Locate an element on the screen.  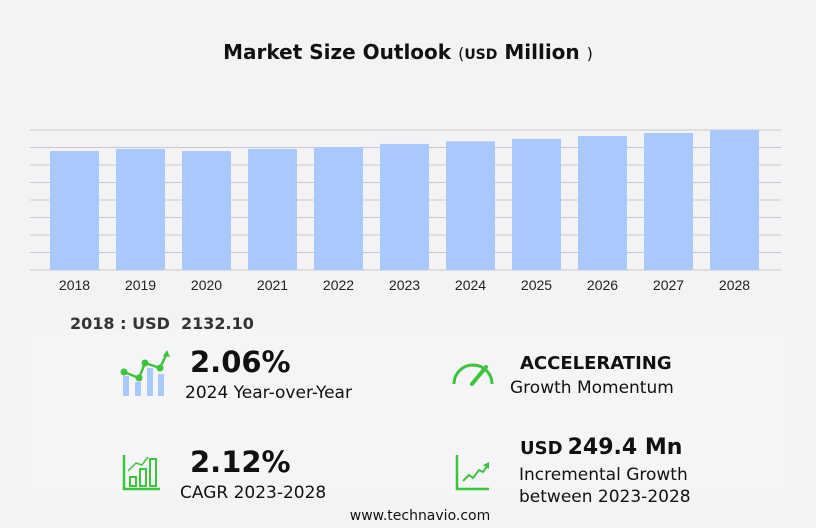
bar-growth-icon is located at coordinates (141, 473).